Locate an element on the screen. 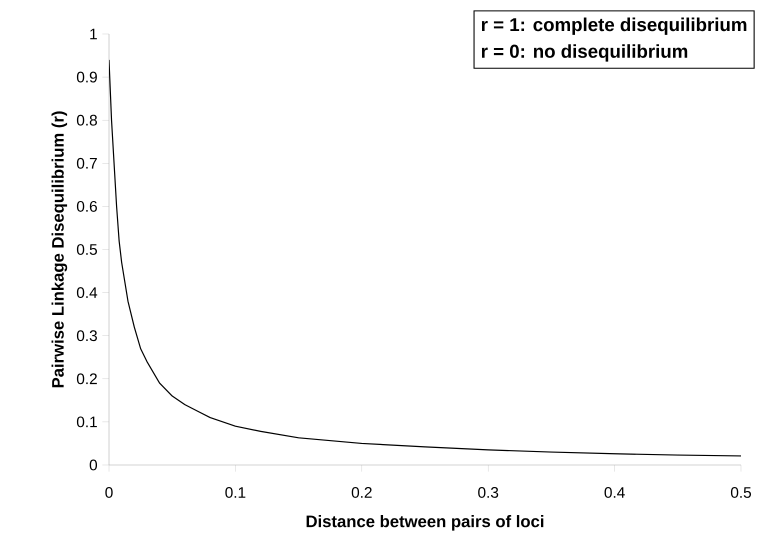 This screenshot has width=757, height=557. x-tick-label: 0 is located at coordinates (109, 492).